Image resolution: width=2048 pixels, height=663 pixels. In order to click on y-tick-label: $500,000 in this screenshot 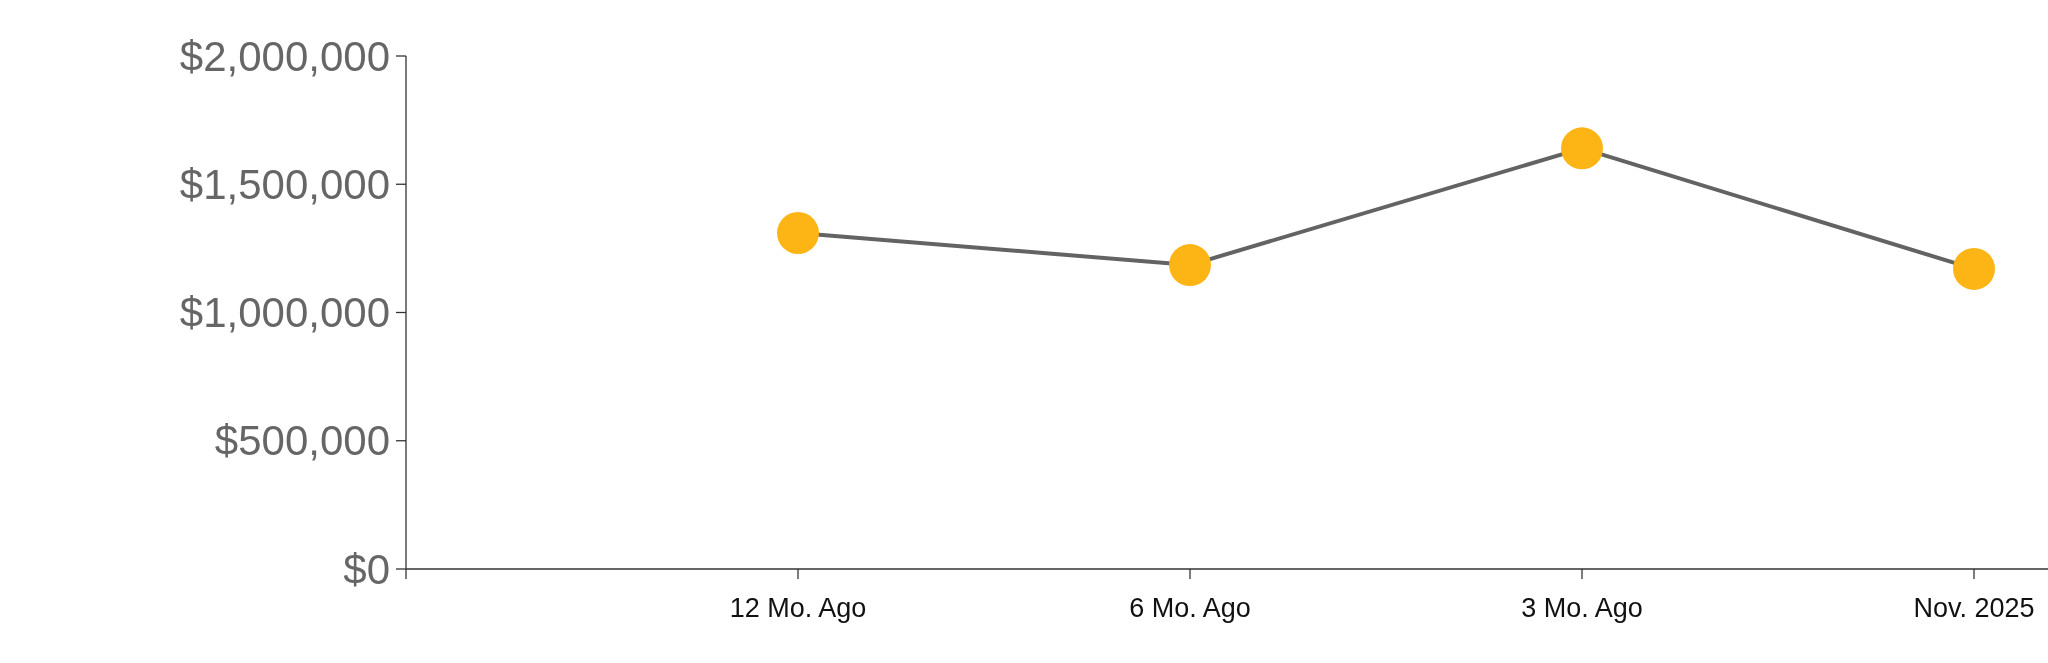, I will do `click(302, 441)`.